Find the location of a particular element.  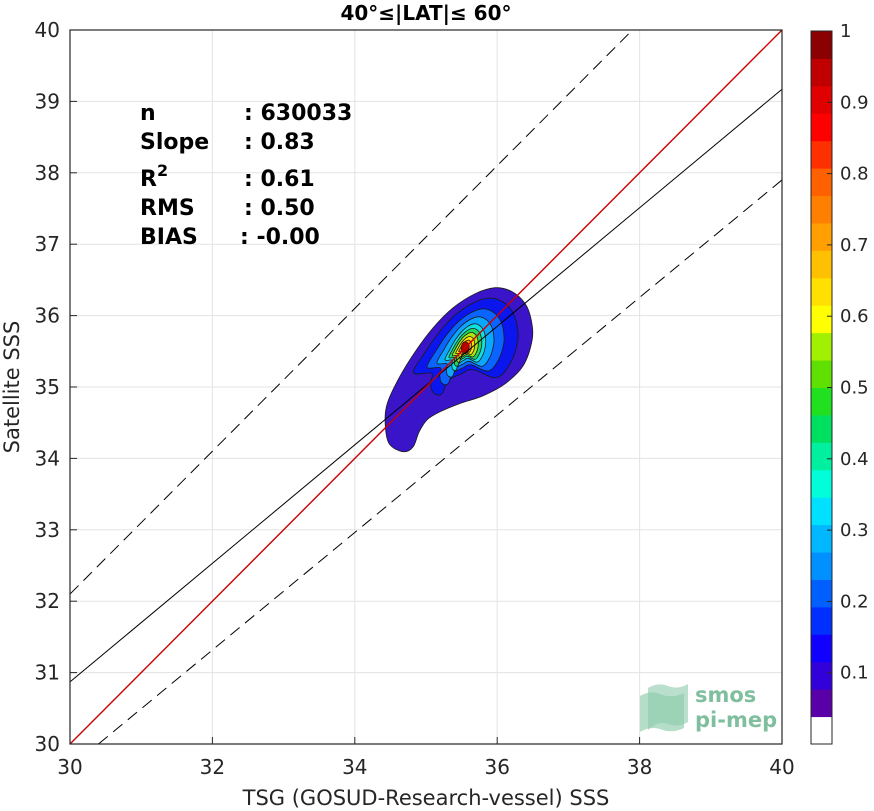

y-tick-label: 32 is located at coordinates (47, 601).